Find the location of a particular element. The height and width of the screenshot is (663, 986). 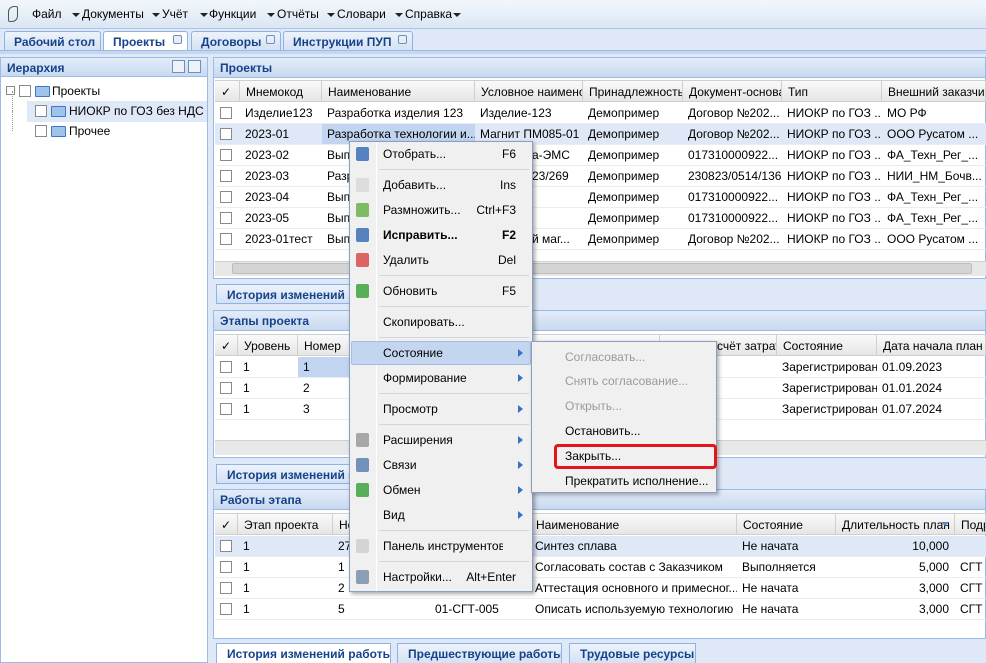

table-cell: 5,000 is located at coordinates (933, 567).